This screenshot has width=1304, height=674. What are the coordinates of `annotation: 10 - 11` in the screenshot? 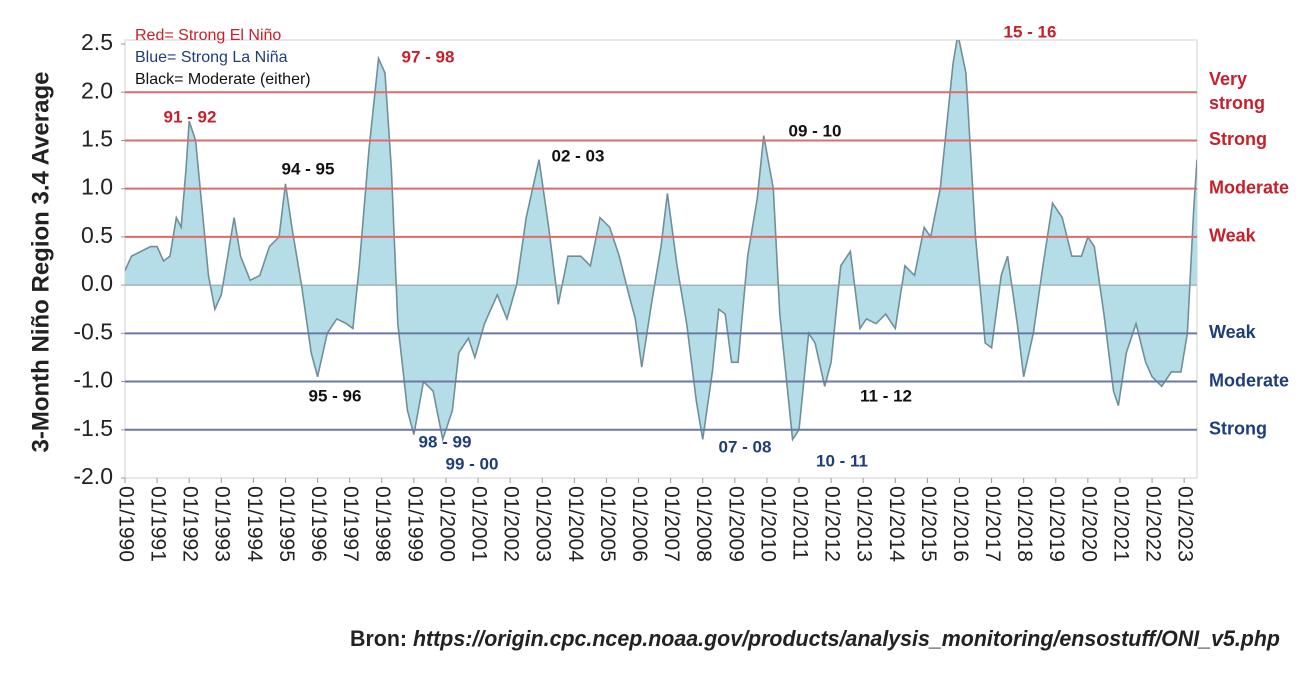 It's located at (842, 460).